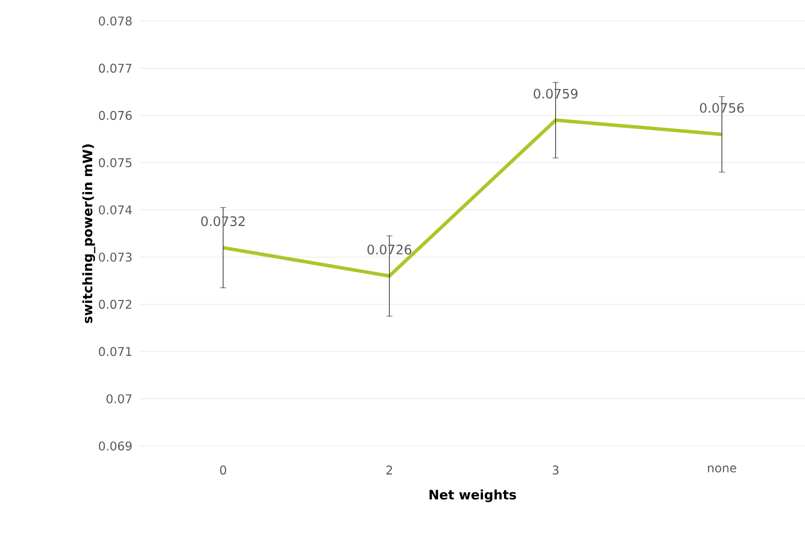 The width and height of the screenshot is (805, 535). Describe the element at coordinates (115, 257) in the screenshot. I see `y-tick-label: 0.073` at that location.